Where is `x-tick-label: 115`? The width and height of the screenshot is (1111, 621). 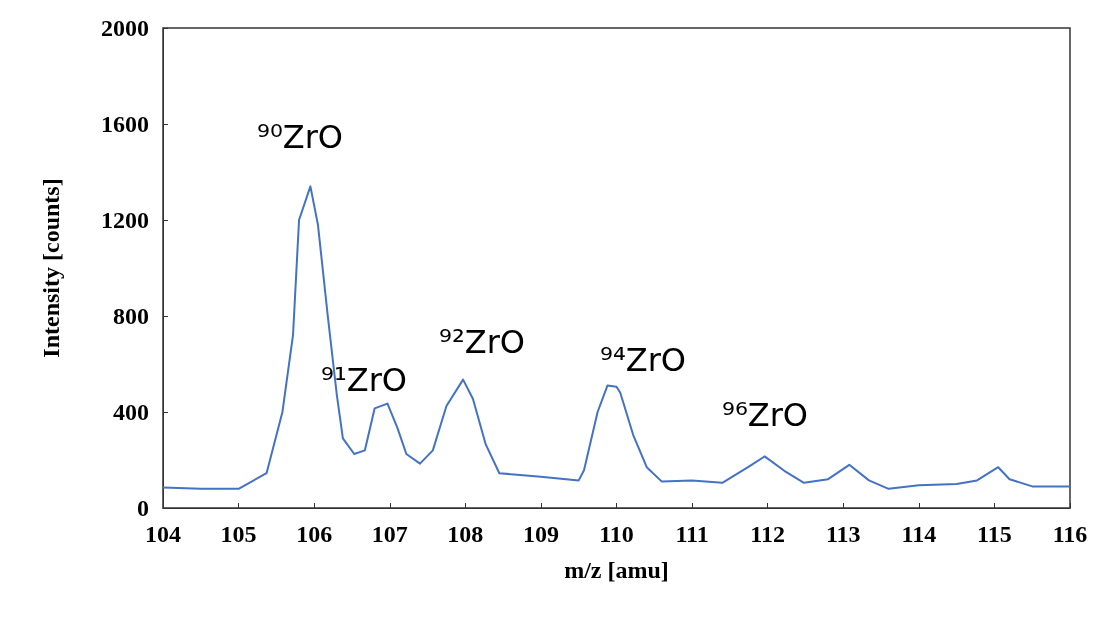
x-tick-label: 115 is located at coordinates (994, 534).